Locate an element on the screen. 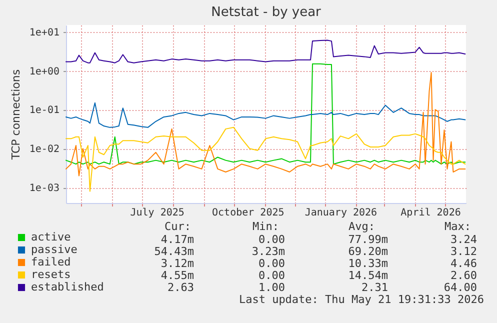 The height and width of the screenshot is (323, 497). x-tick-label: July 2025 is located at coordinates (157, 213).